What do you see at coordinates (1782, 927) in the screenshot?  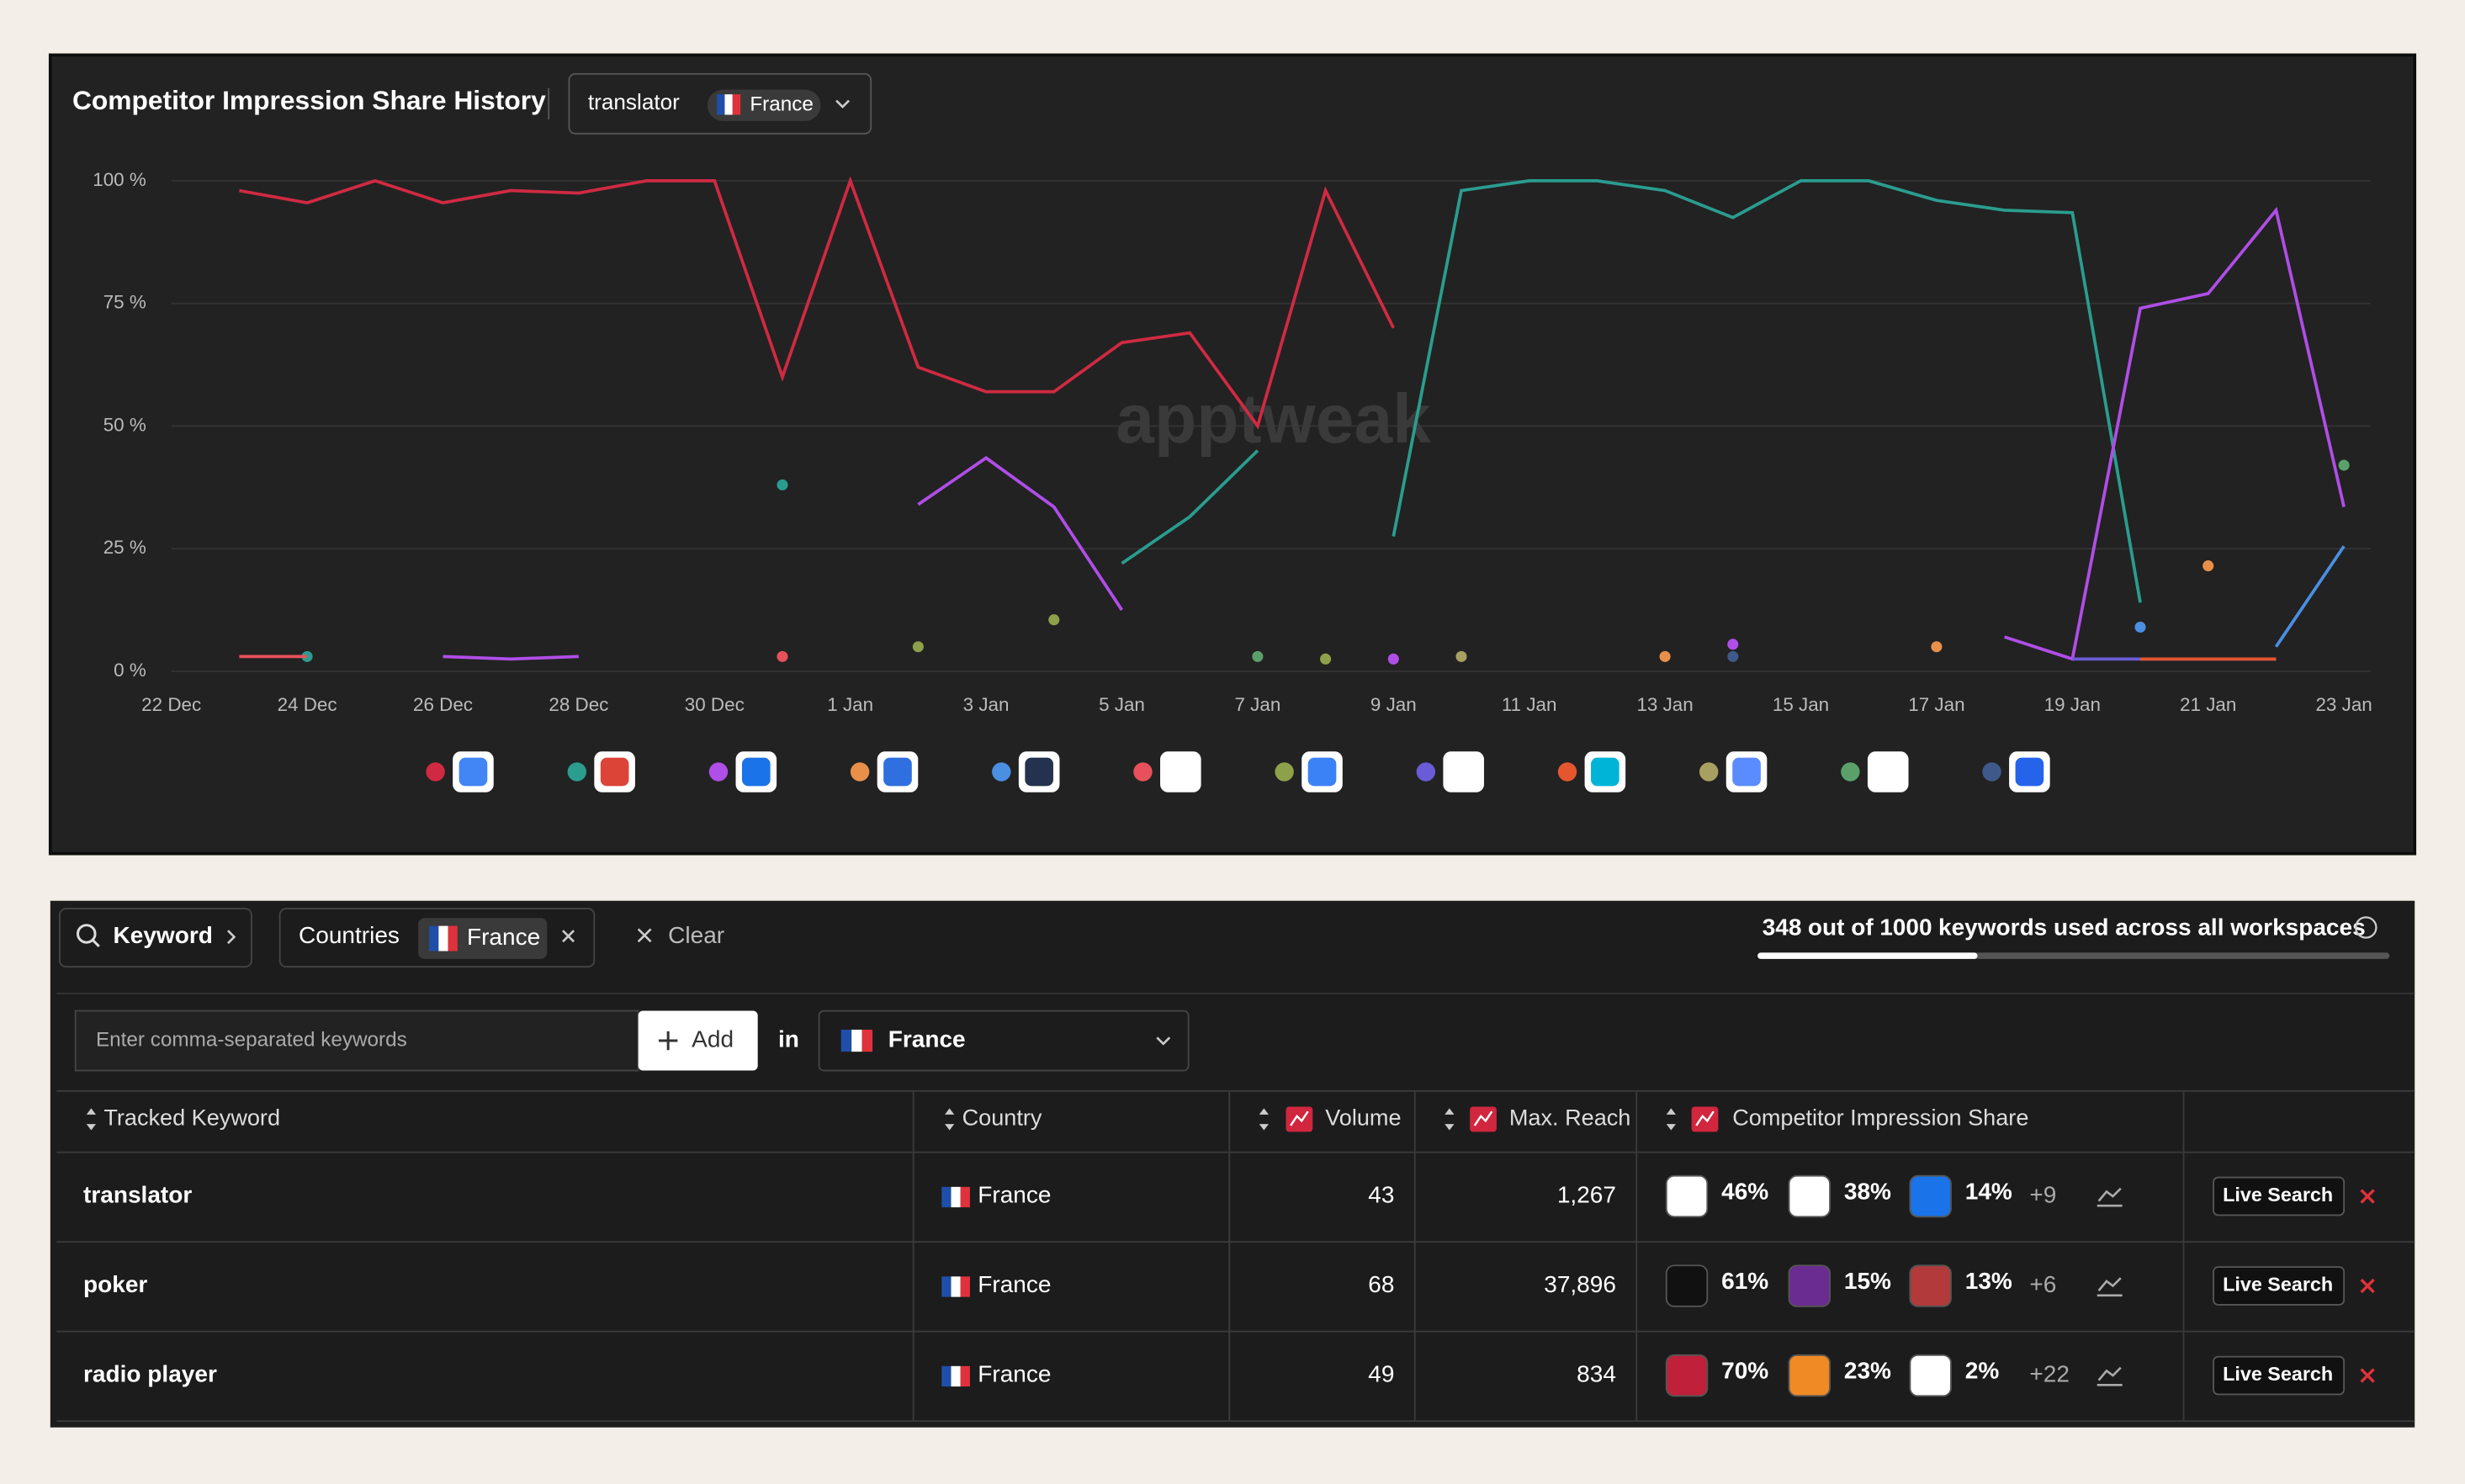 I see `usage-part: 348` at bounding box center [1782, 927].